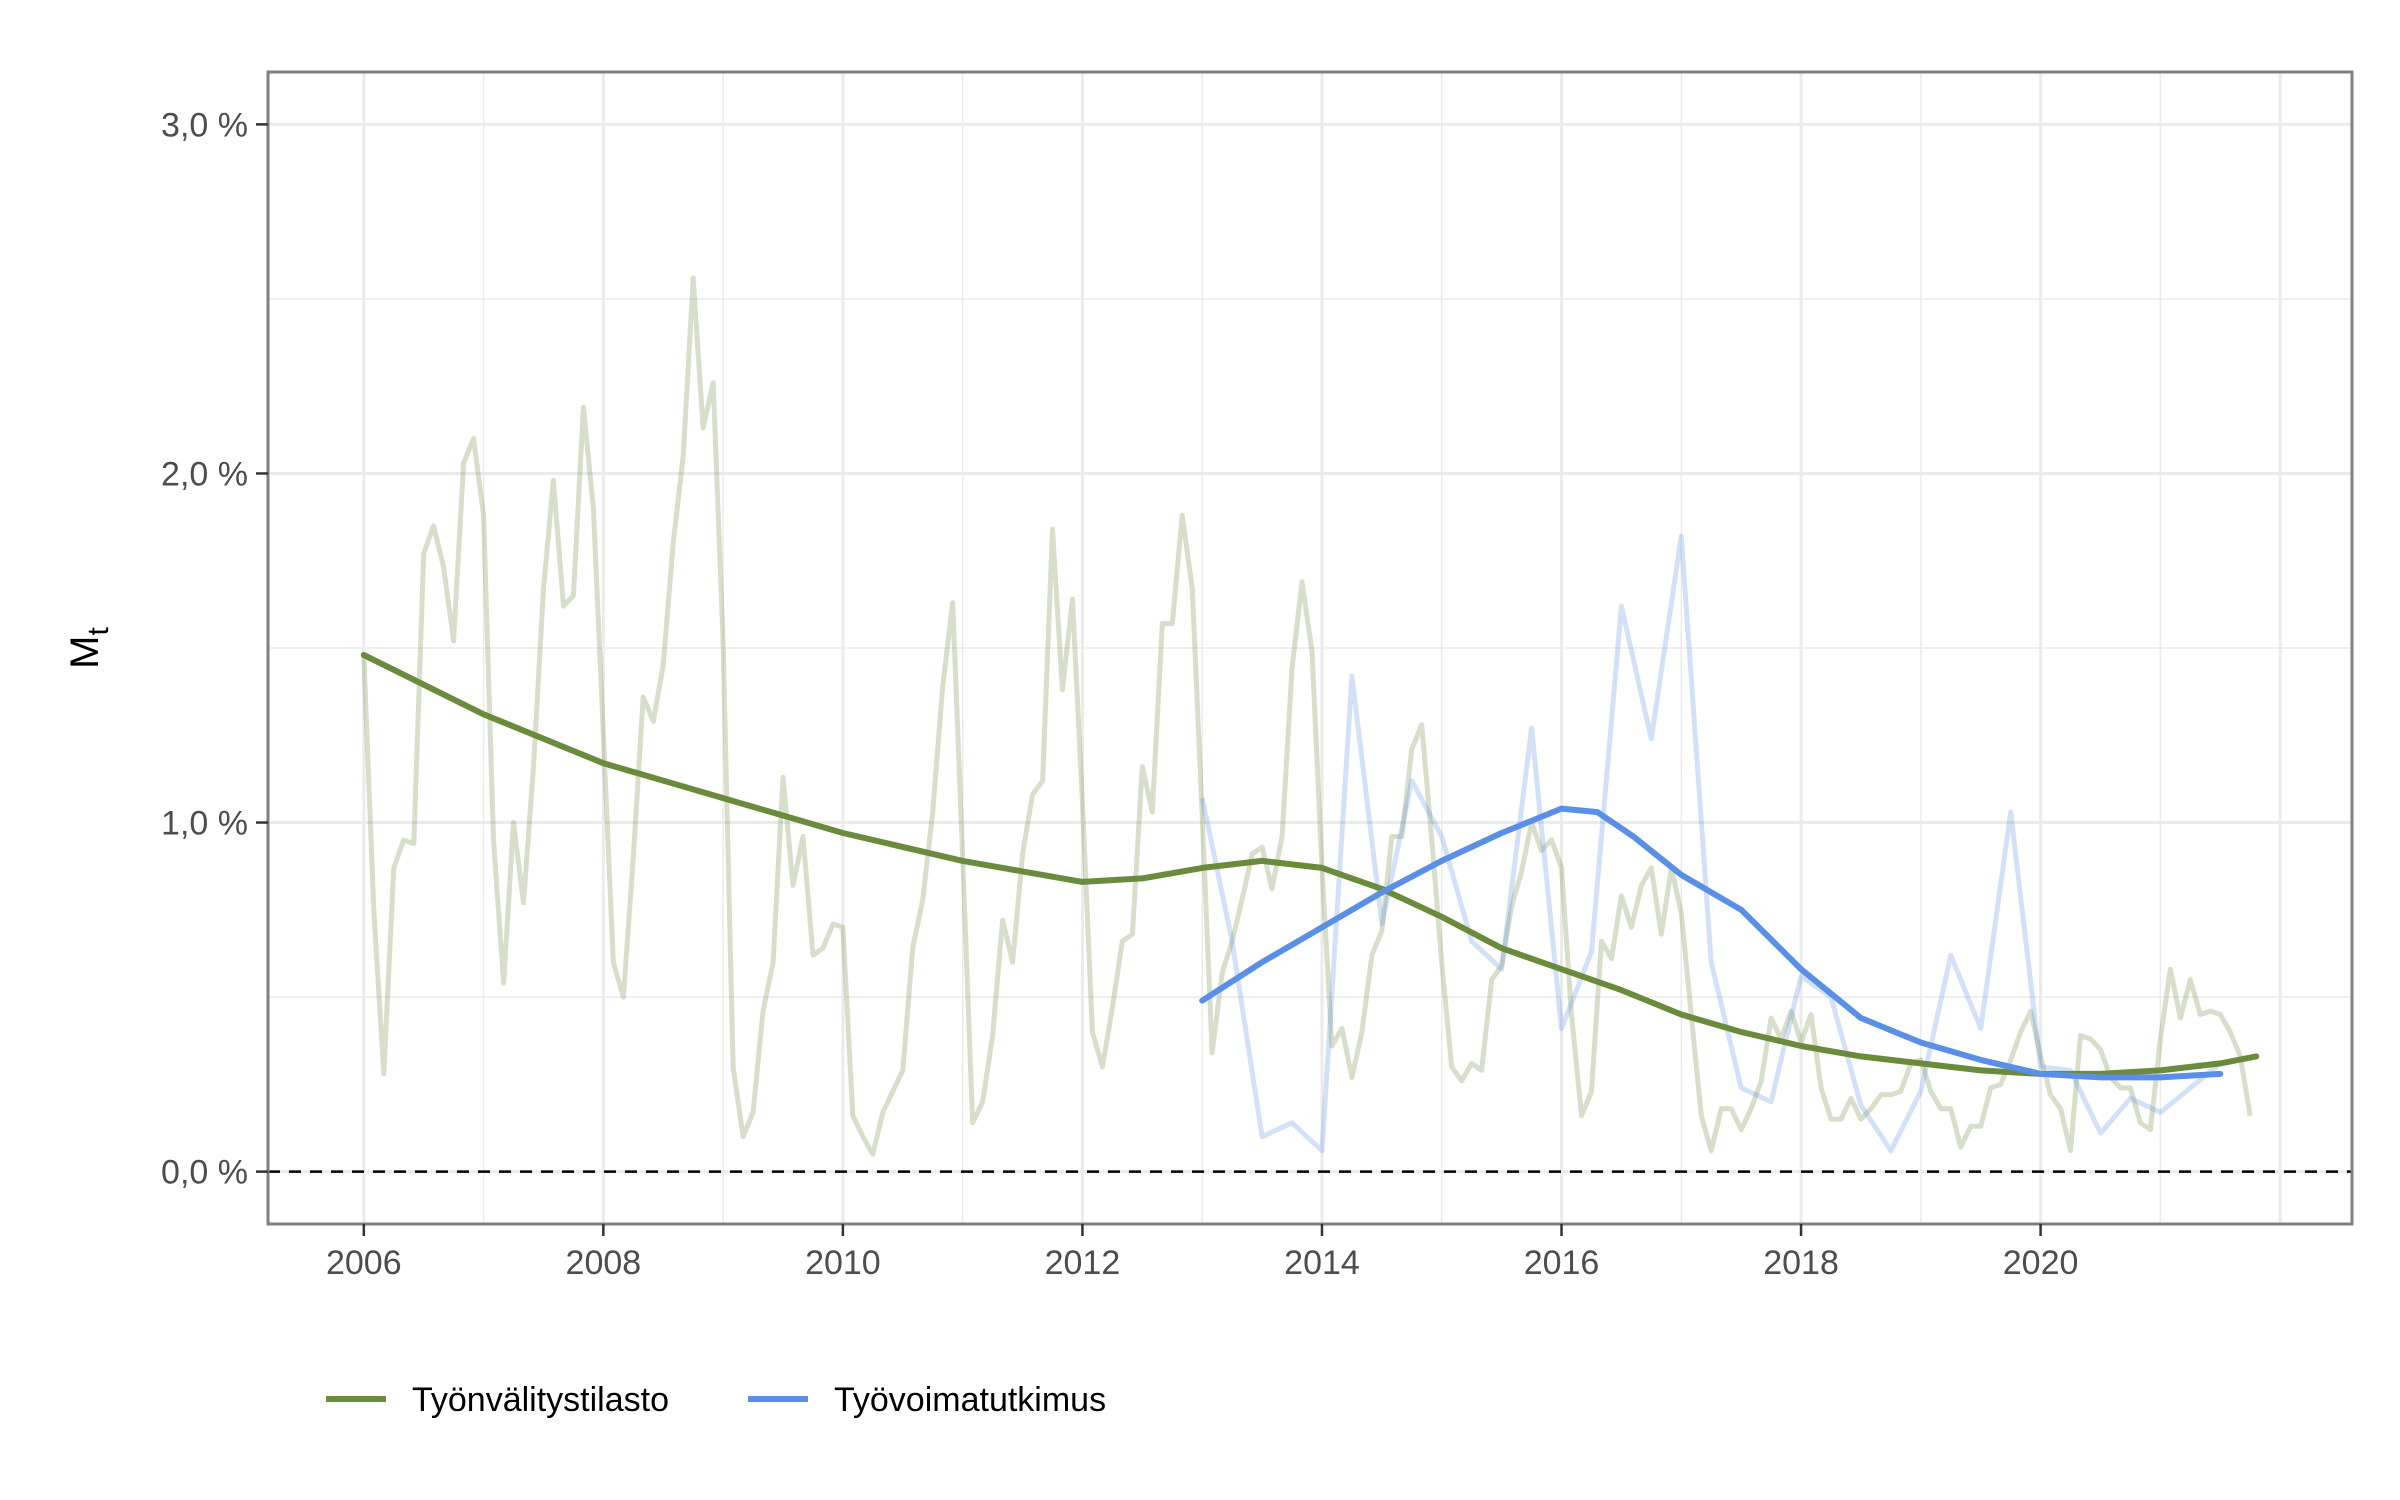 The width and height of the screenshot is (2400, 1500). What do you see at coordinates (1801, 1263) in the screenshot?
I see `x-tick-label: 2018` at bounding box center [1801, 1263].